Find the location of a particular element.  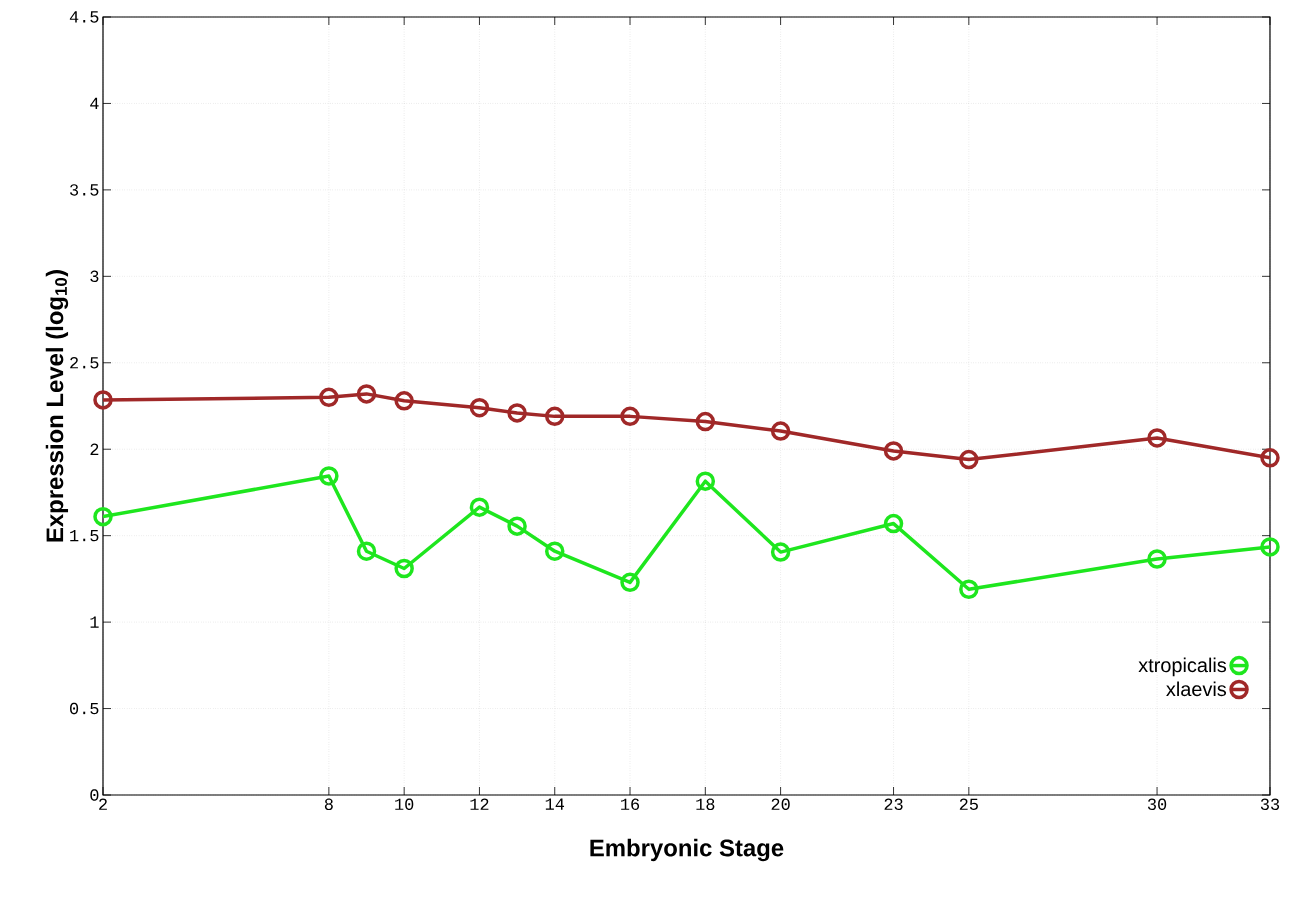

x-tick-label: 10 is located at coordinates (404, 804).